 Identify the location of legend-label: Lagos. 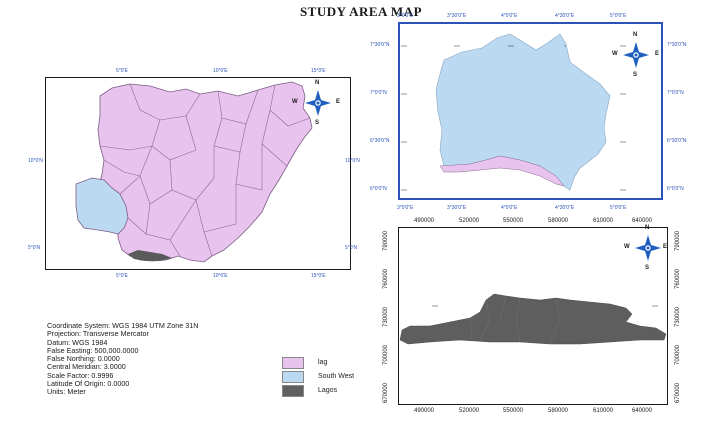
(328, 390).